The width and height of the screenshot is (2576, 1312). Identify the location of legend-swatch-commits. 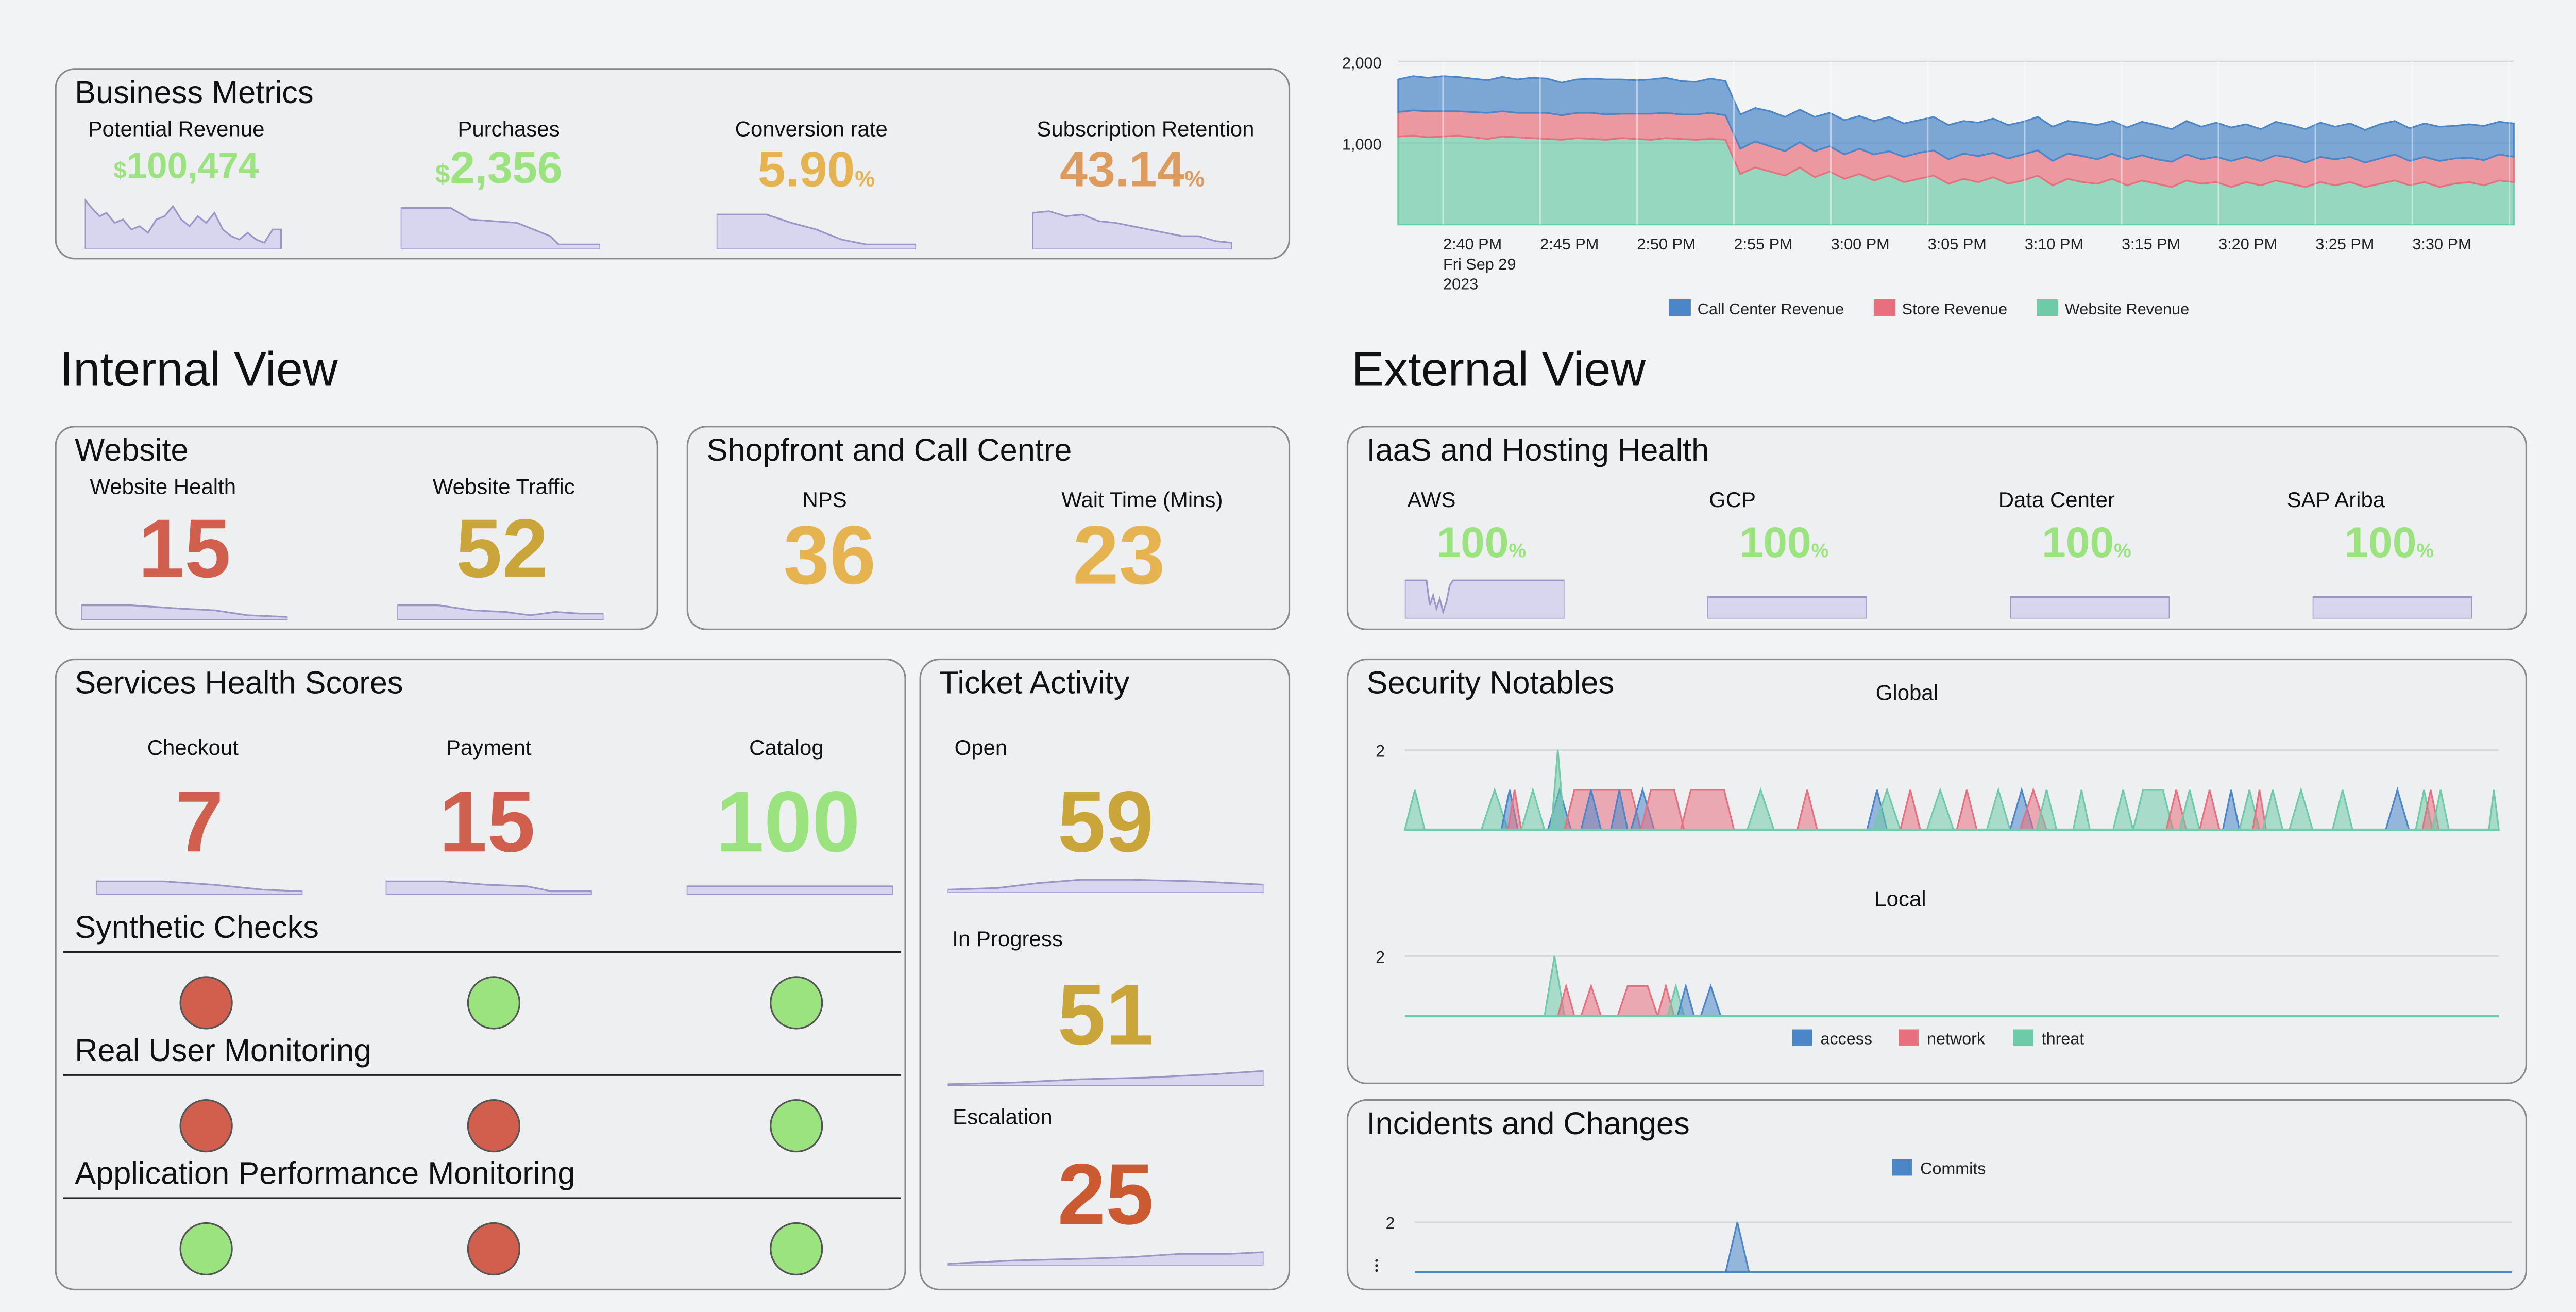
(1902, 1167).